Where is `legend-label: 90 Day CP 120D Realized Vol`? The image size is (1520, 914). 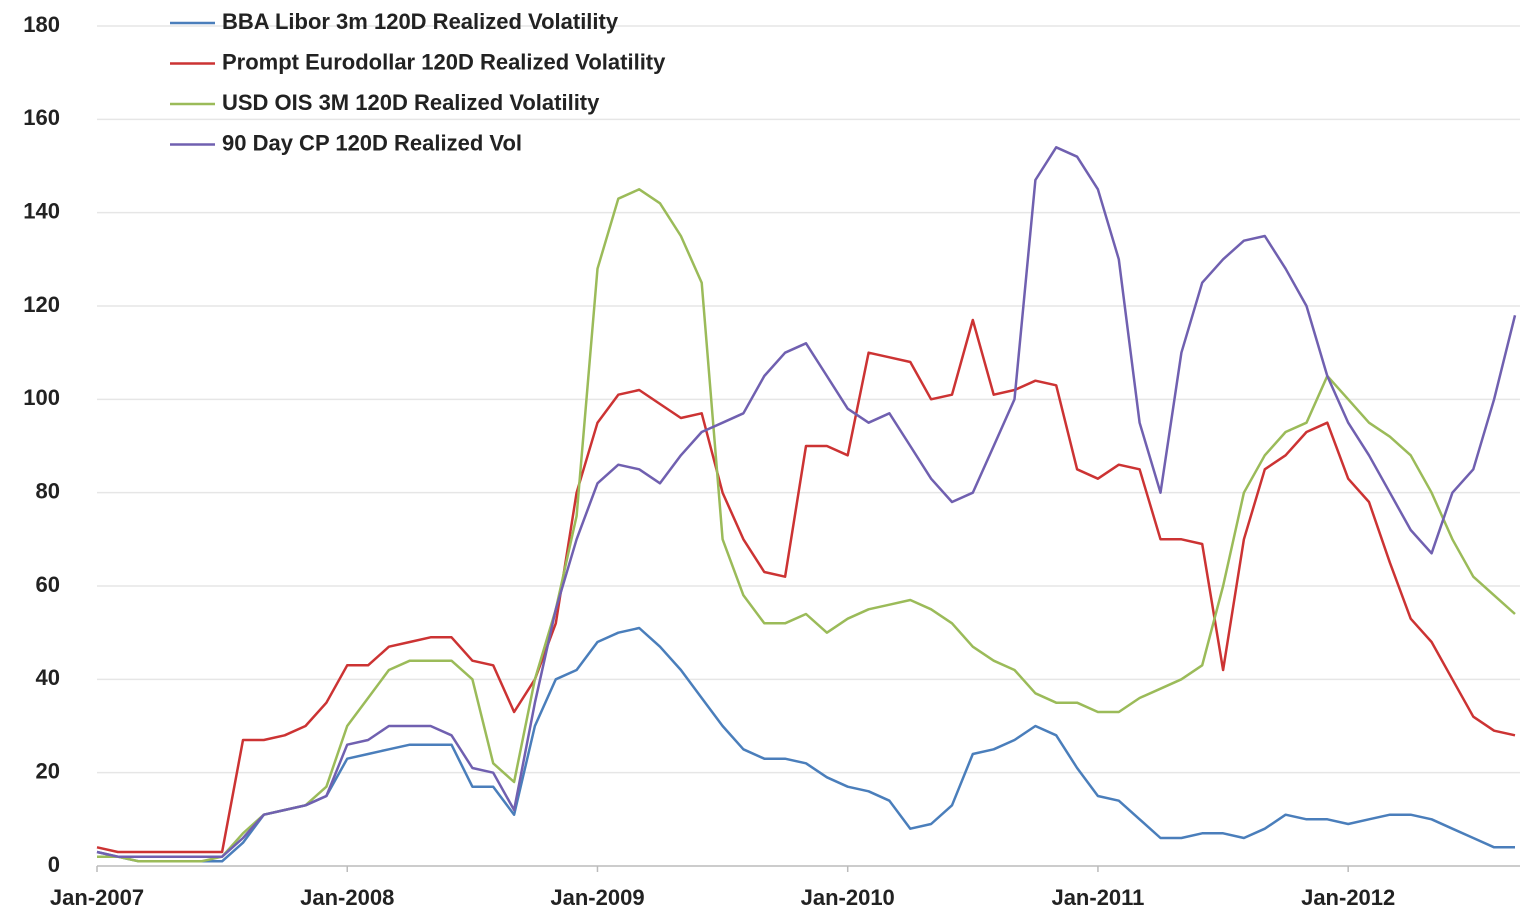
legend-label: 90 Day CP 120D Realized Vol is located at coordinates (372, 142).